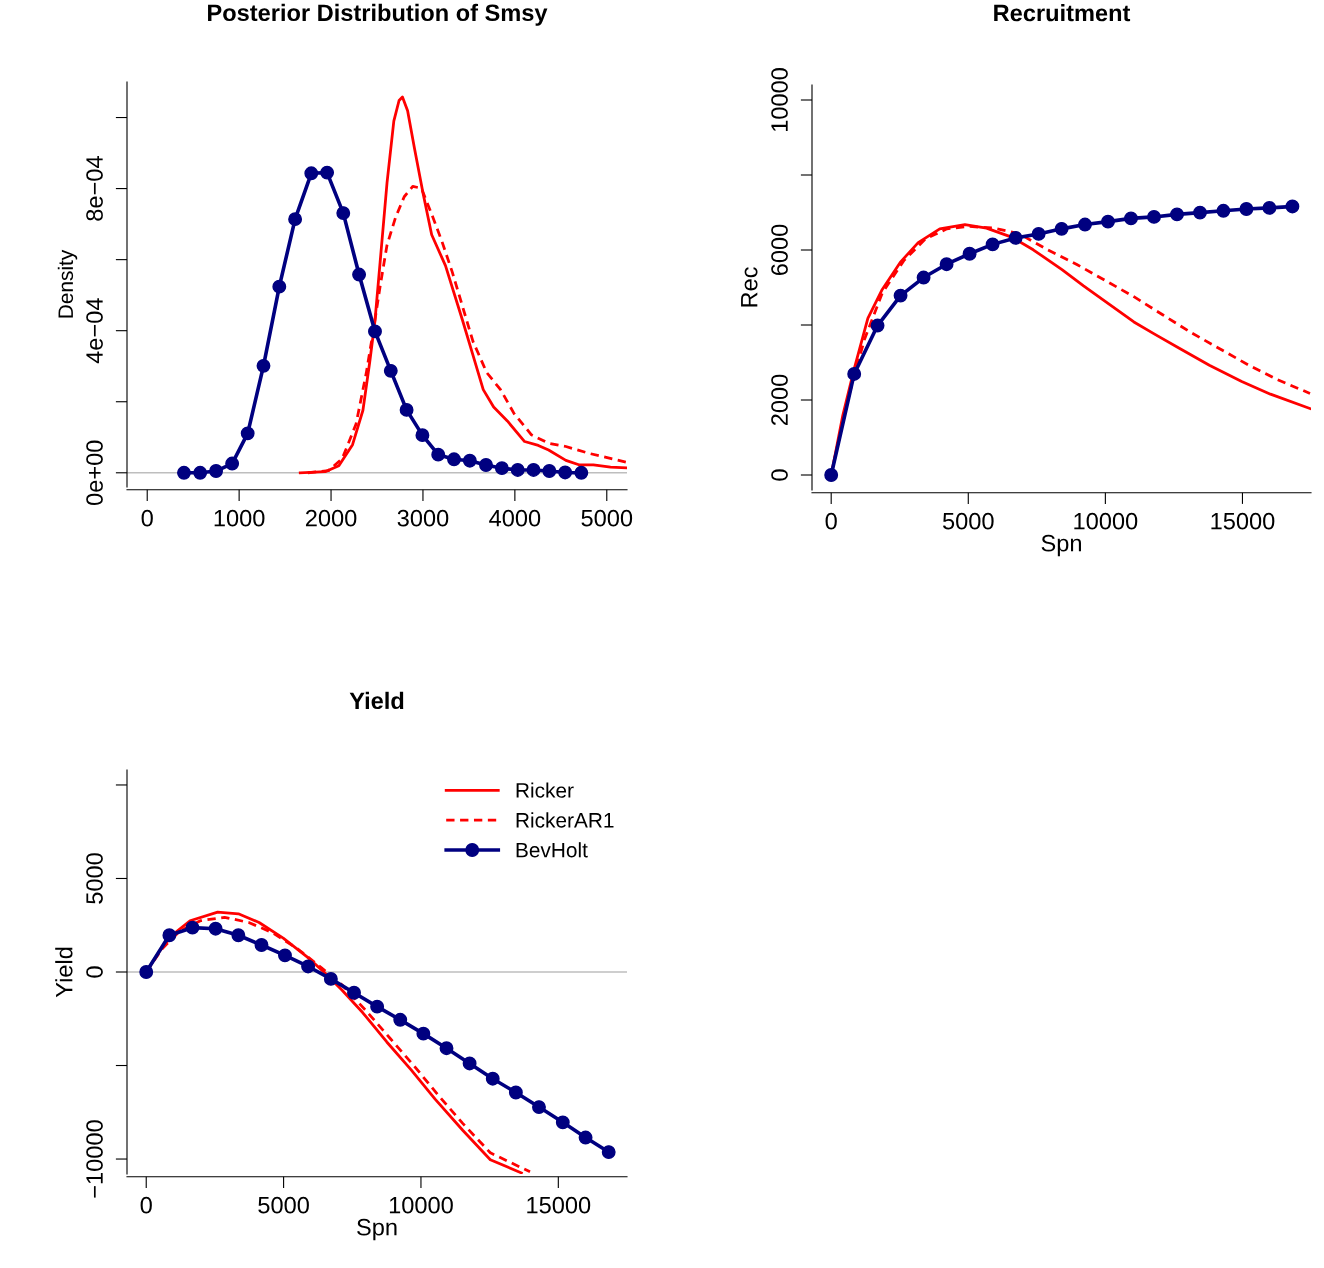 Image resolution: width=1324 pixels, height=1268 pixels. Describe the element at coordinates (779, 100) in the screenshot. I see `y-tick-label: 10000` at that location.